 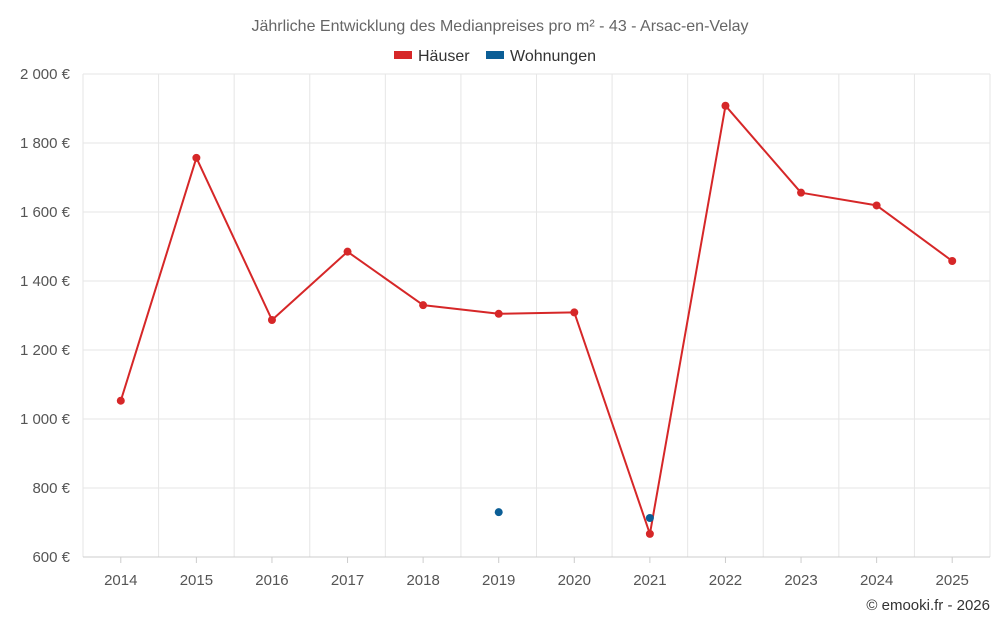 What do you see at coordinates (45, 212) in the screenshot?
I see `y-tick-label: 1 600 €` at bounding box center [45, 212].